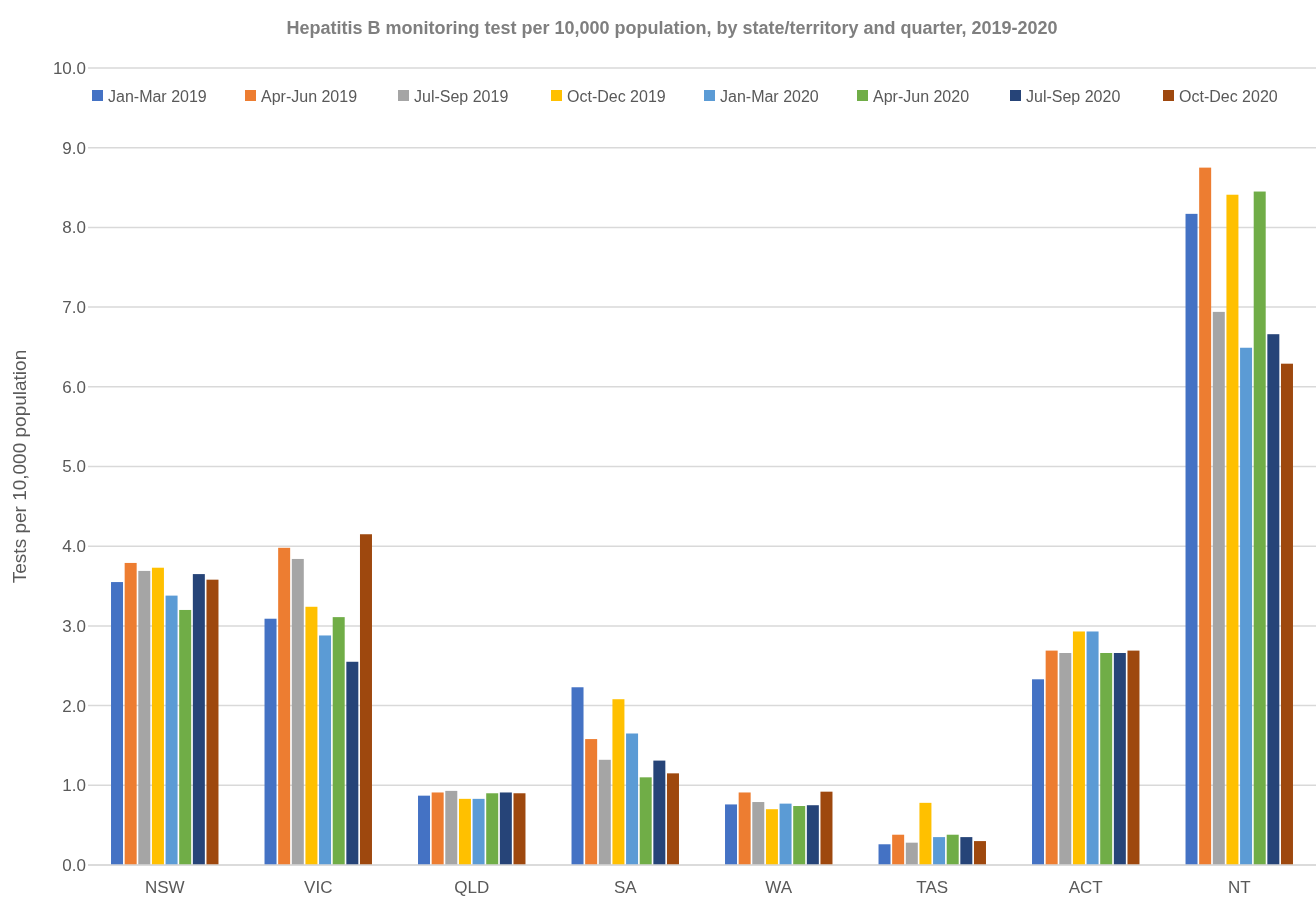 Image resolution: width=1316 pixels, height=907 pixels. I want to click on y-tick-label: 10.0, so click(69, 68).